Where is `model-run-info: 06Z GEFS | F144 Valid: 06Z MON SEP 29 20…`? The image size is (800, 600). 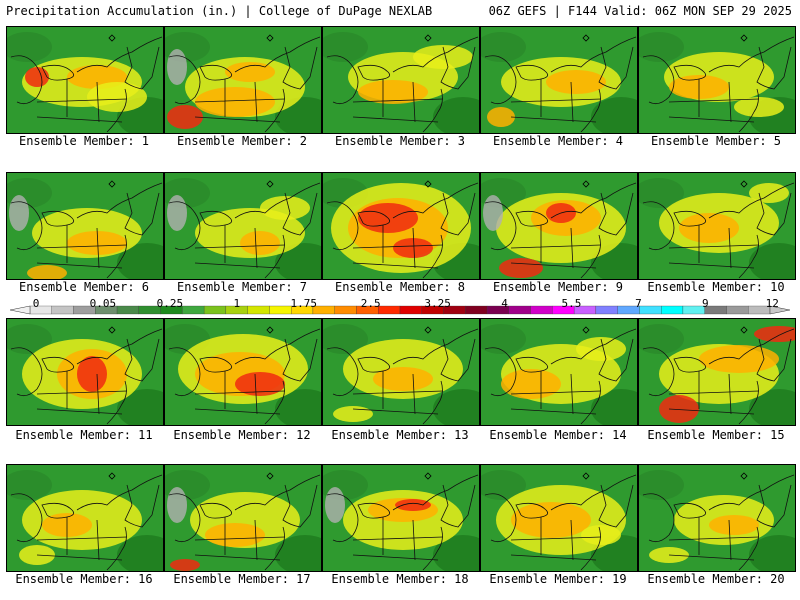 model-run-info: 06Z GEFS | F144 Valid: 06Z MON SEP 29 20… is located at coordinates (640, 11).